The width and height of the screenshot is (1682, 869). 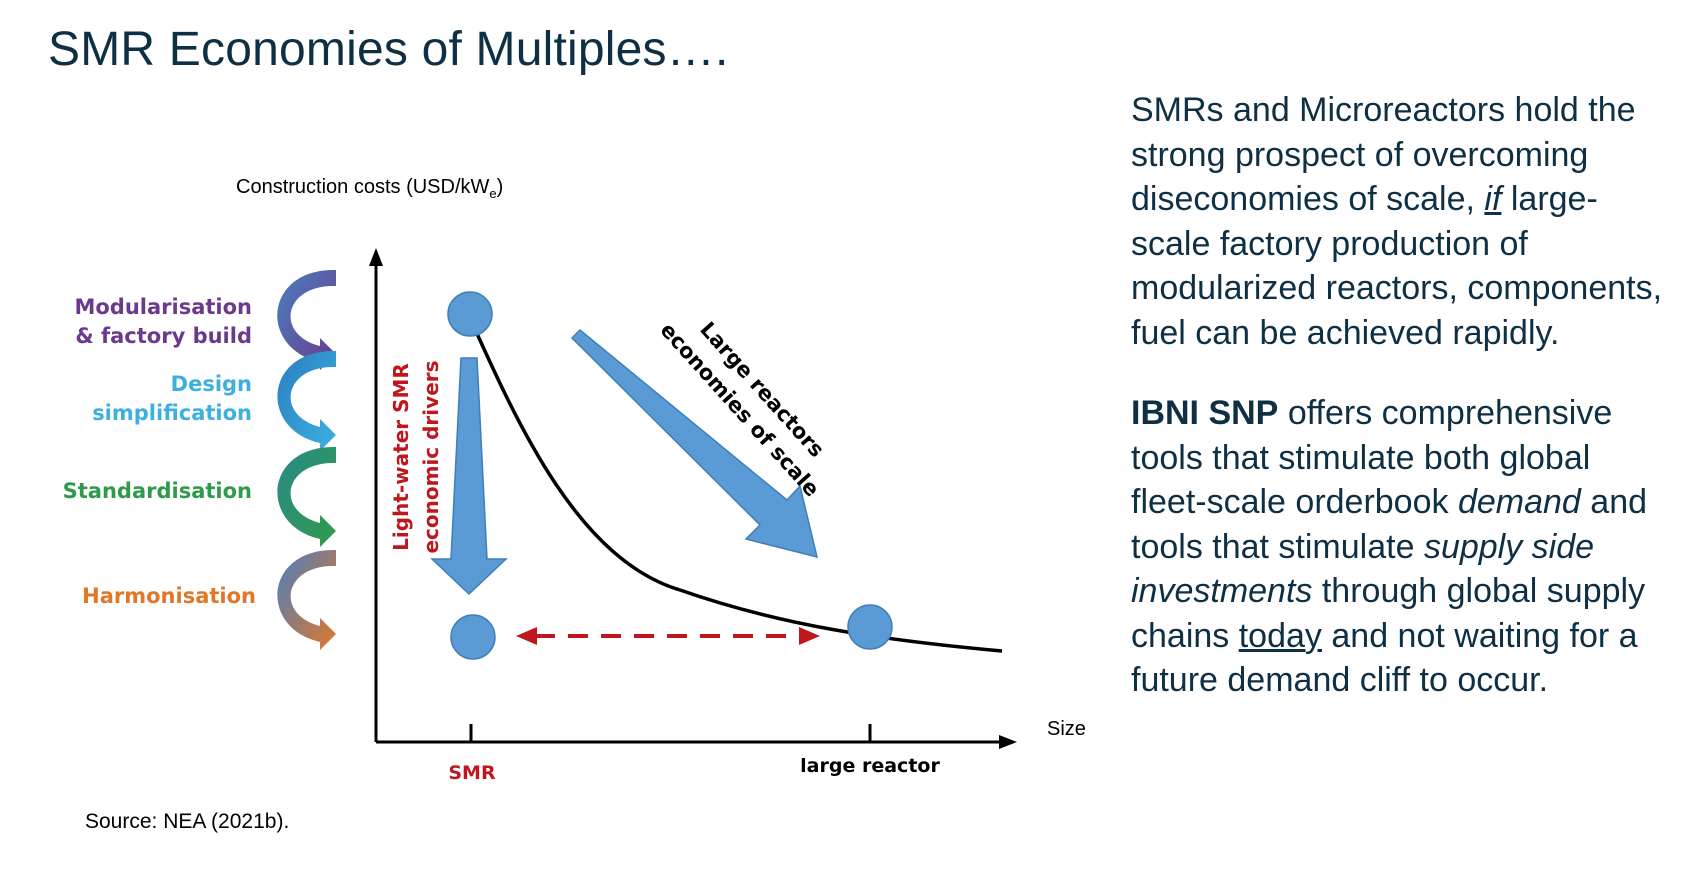 What do you see at coordinates (416, 456) in the screenshot?
I see `smr-drivers-label: Light-water SMR economic drivers` at bounding box center [416, 456].